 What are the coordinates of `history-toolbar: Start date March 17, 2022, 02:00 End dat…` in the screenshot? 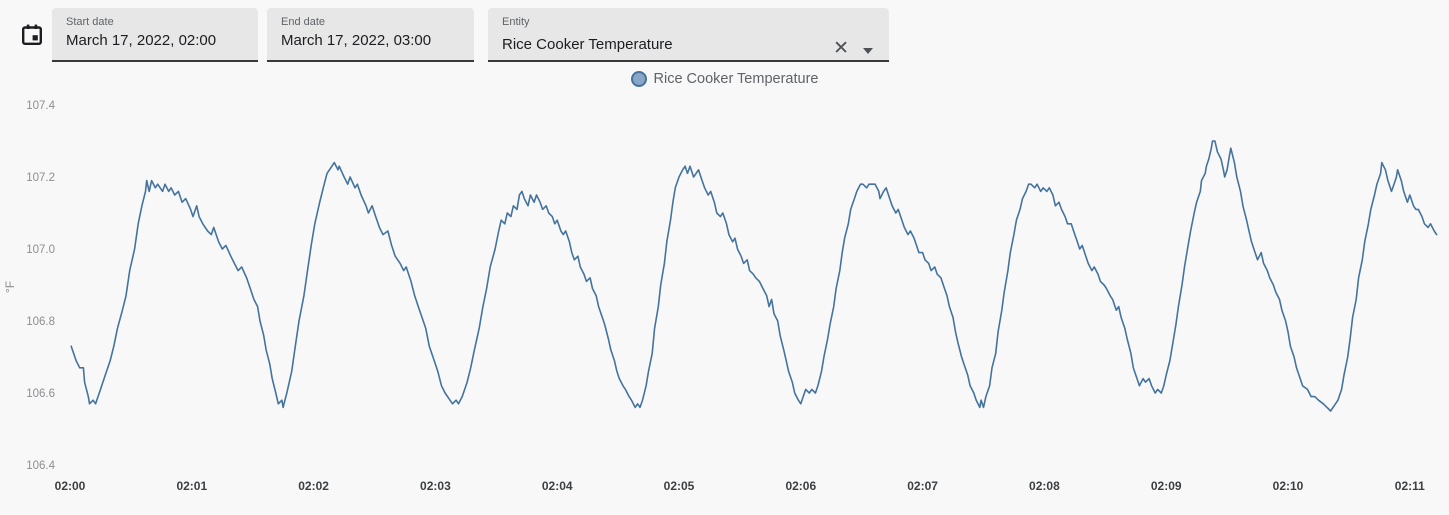 It's located at (724, 35).